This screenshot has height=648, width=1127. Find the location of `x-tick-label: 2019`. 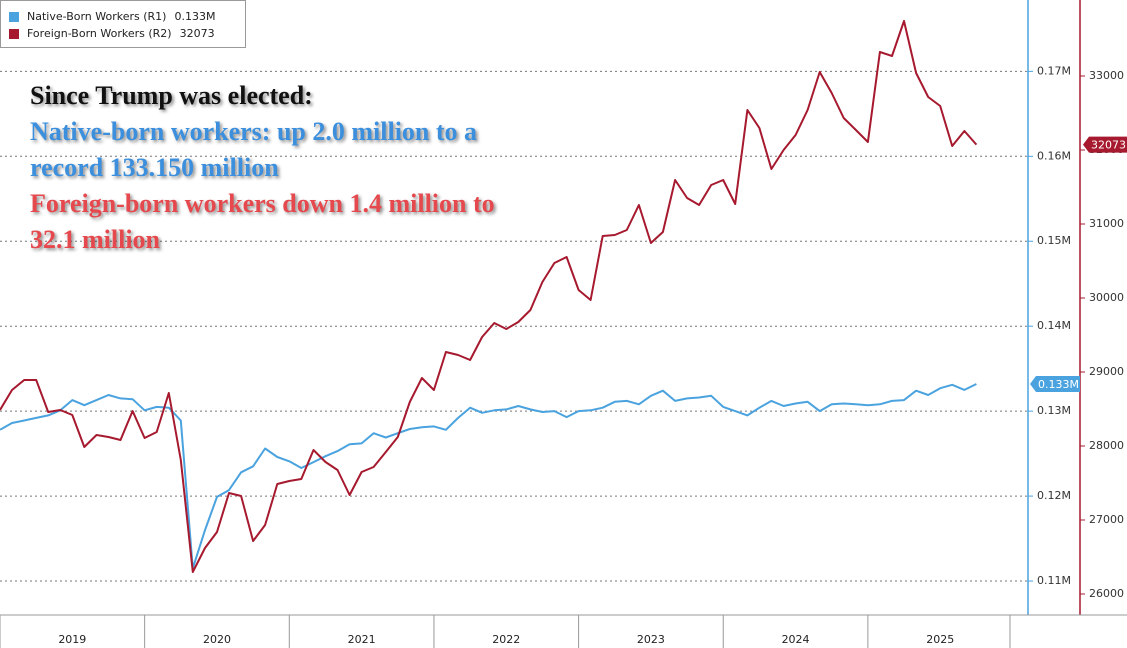

x-tick-label: 2019 is located at coordinates (72, 639).